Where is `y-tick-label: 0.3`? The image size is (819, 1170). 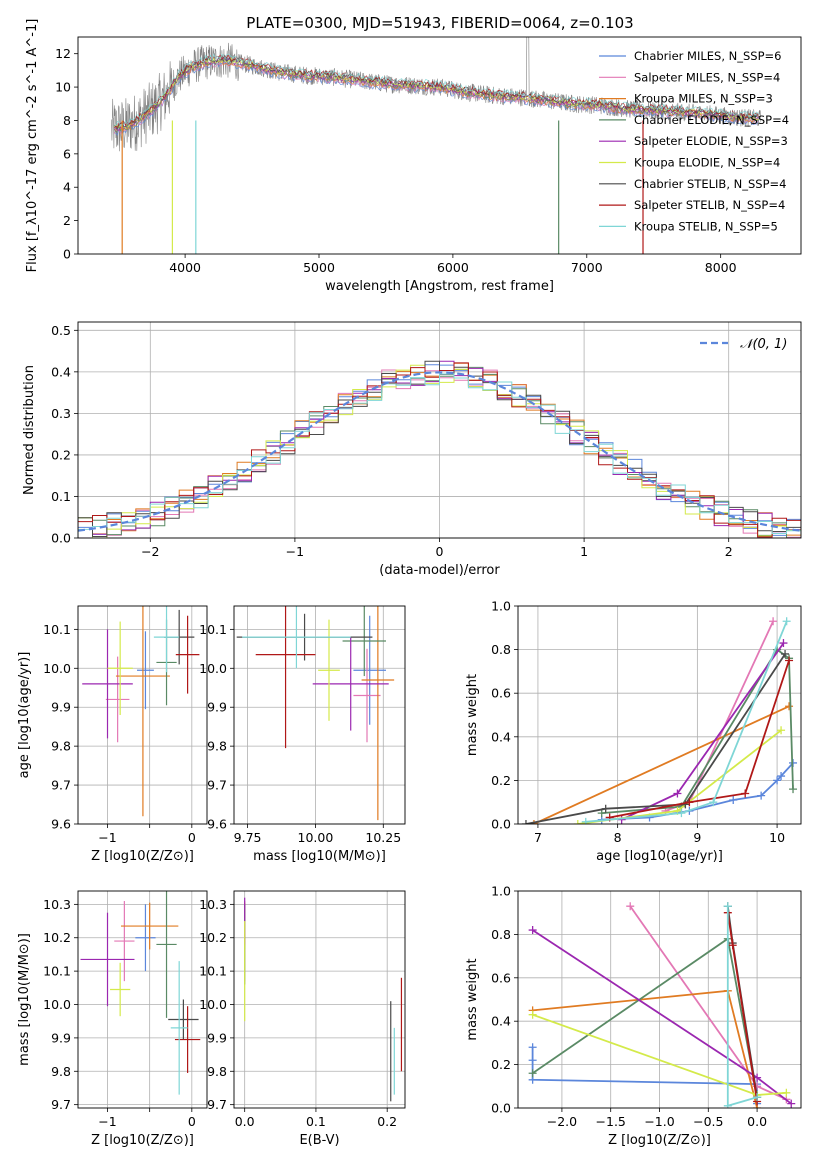
y-tick-label: 0.3 is located at coordinates (61, 413).